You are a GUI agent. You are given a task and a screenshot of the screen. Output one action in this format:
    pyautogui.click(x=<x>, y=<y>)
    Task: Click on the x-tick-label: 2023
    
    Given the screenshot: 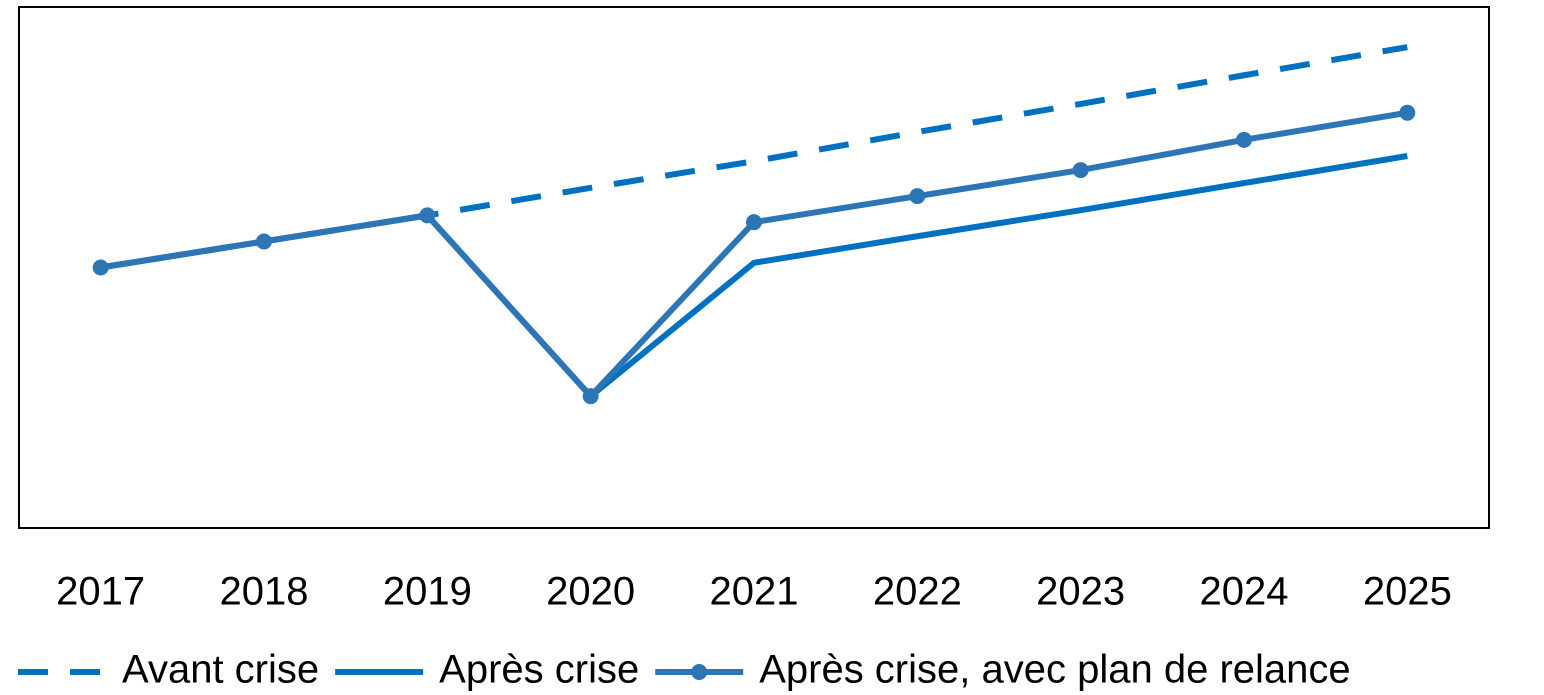 What is the action you would take?
    pyautogui.click(x=1080, y=592)
    